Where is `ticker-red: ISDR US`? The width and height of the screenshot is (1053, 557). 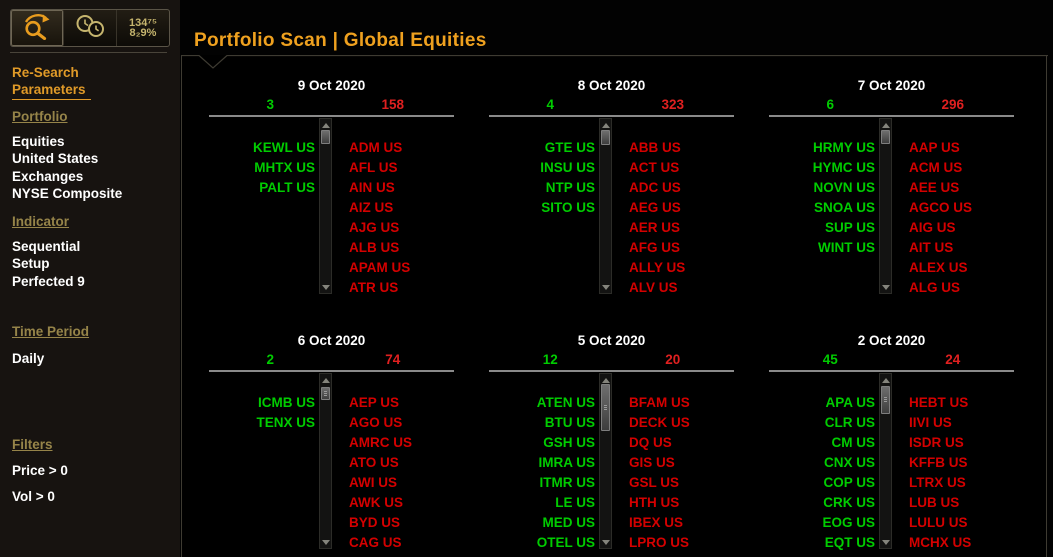
ticker-red: ISDR US is located at coordinates (936, 442).